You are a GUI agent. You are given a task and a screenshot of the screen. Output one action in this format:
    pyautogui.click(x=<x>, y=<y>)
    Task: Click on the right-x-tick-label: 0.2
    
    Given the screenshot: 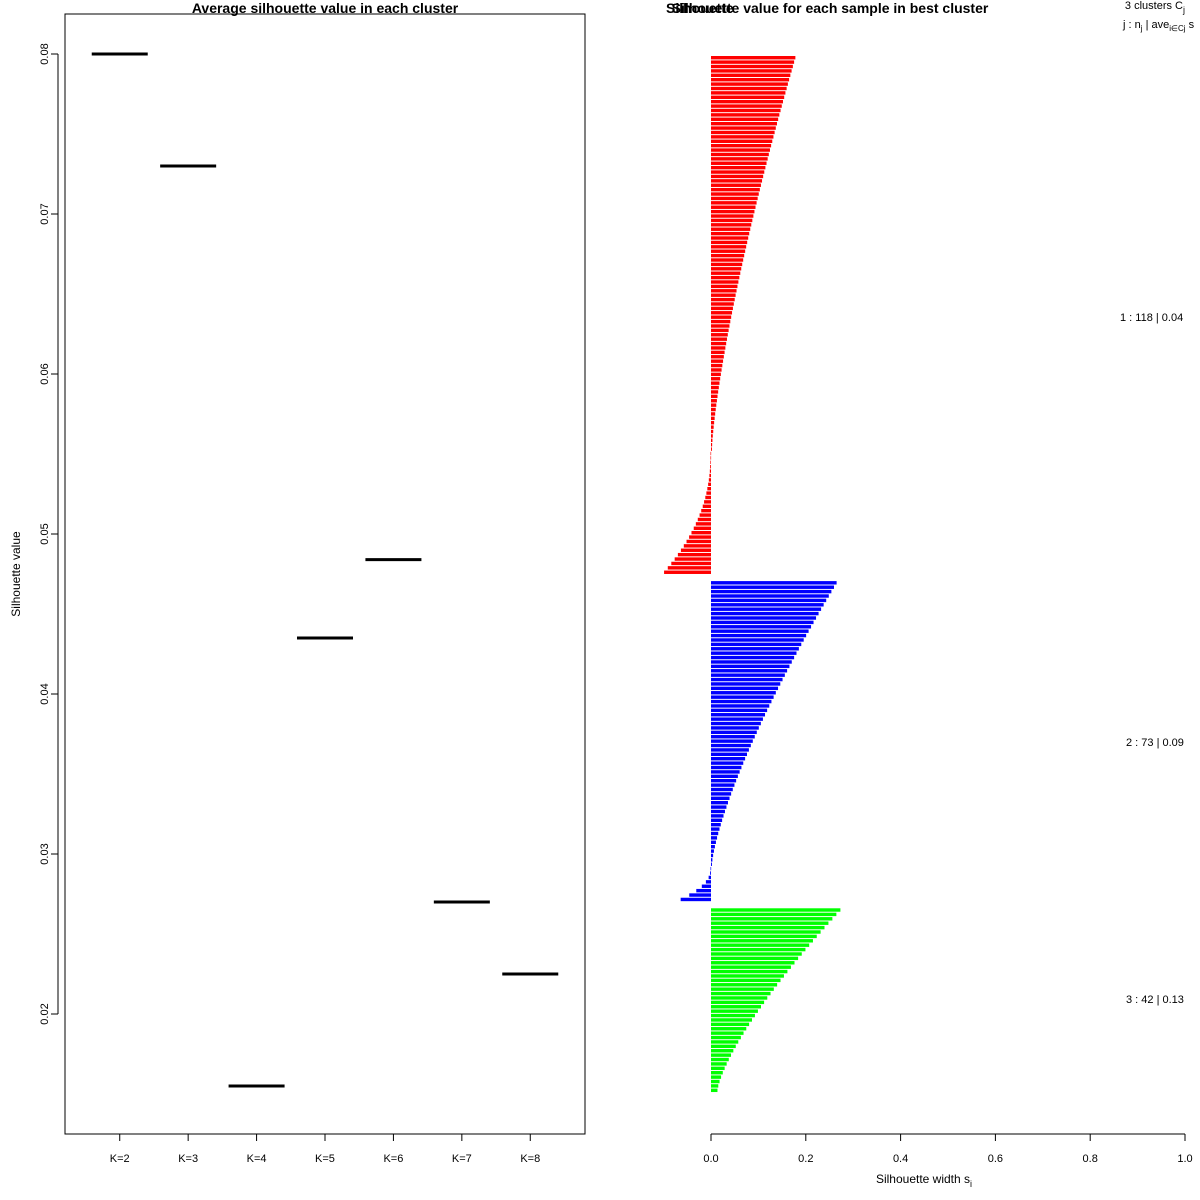 What is the action you would take?
    pyautogui.click(x=805, y=1159)
    